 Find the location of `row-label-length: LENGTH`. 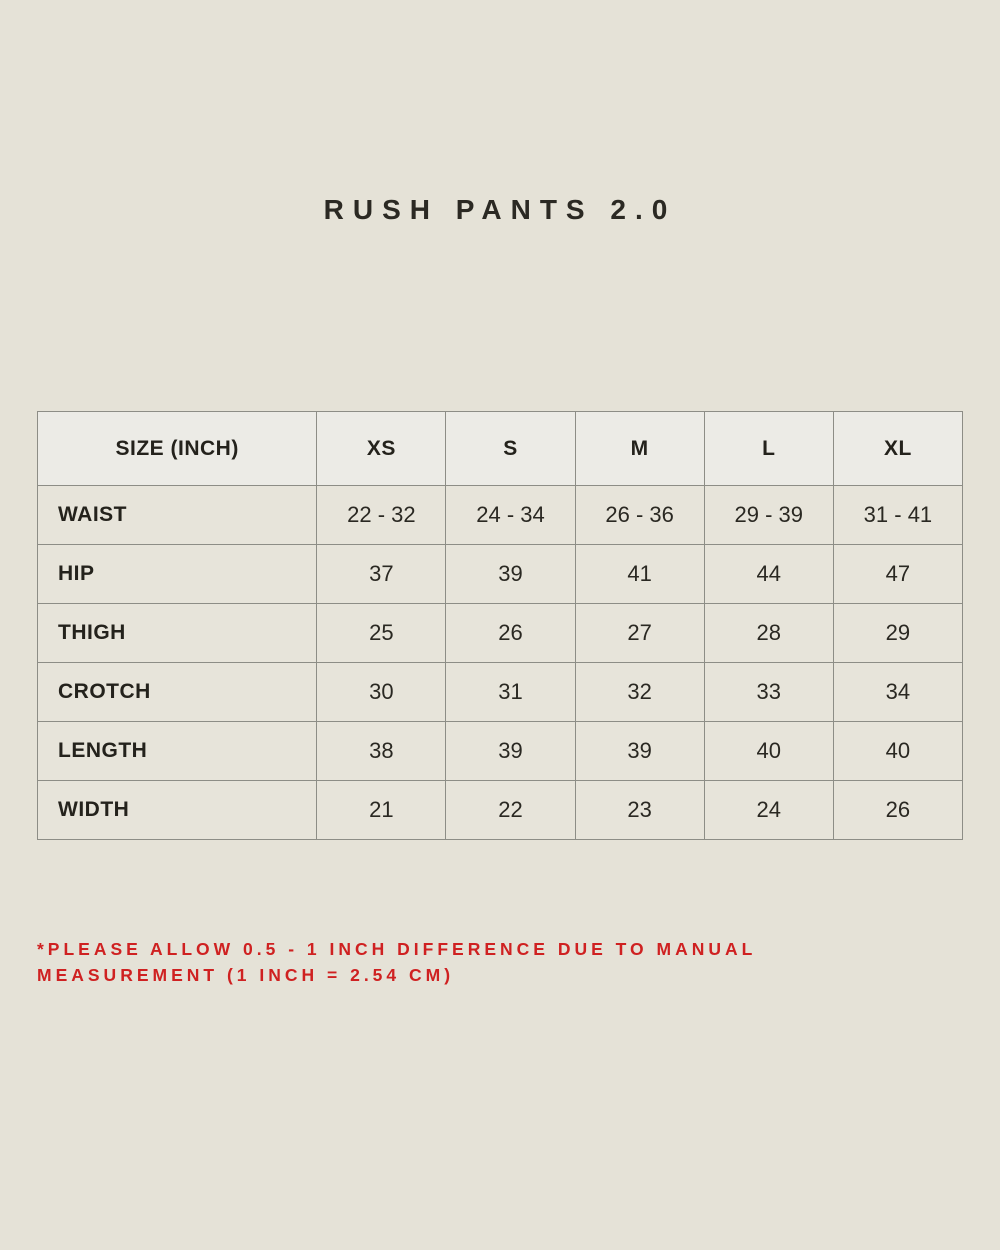

row-label-length: LENGTH is located at coordinates (177, 751).